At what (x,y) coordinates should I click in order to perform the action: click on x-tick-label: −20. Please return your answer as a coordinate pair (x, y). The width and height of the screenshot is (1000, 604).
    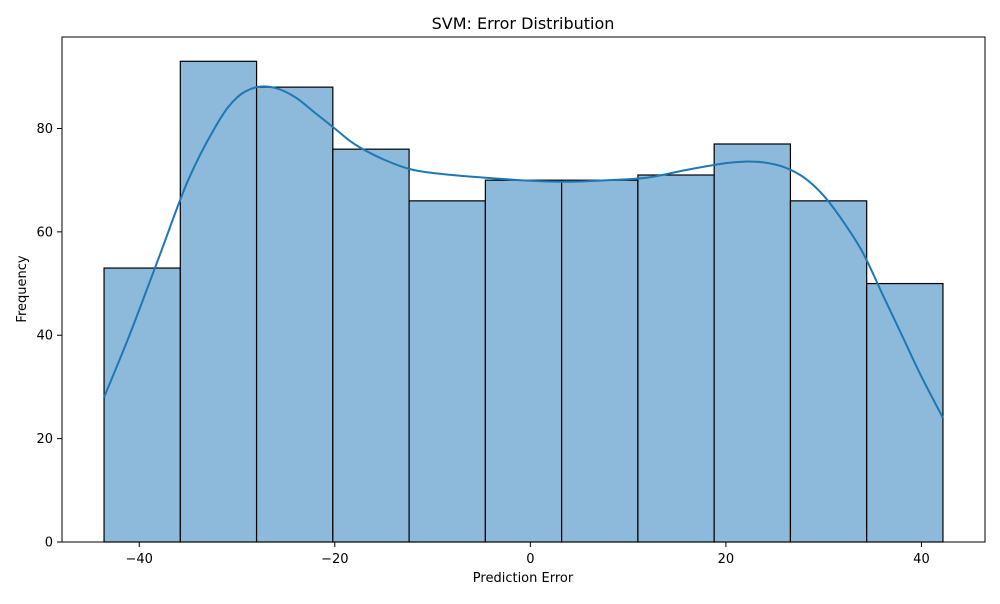
    Looking at the image, I should click on (334, 559).